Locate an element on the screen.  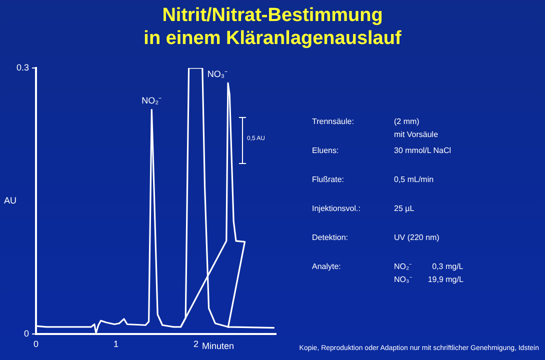
text: Flußrate: is located at coordinates (329, 180).